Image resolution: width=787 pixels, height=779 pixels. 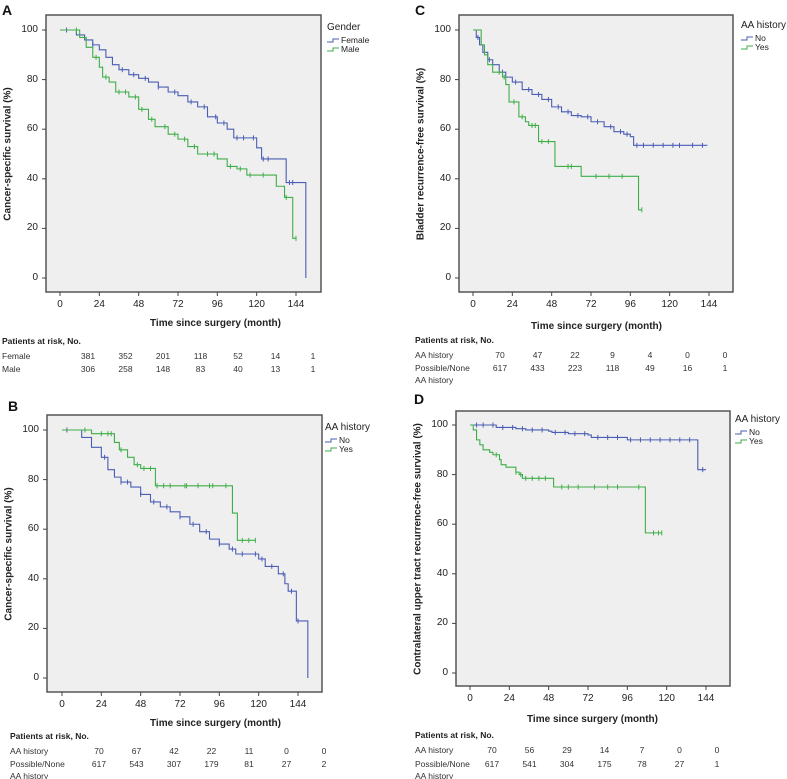 I want to click on risk-value: 52, so click(x=238, y=356).